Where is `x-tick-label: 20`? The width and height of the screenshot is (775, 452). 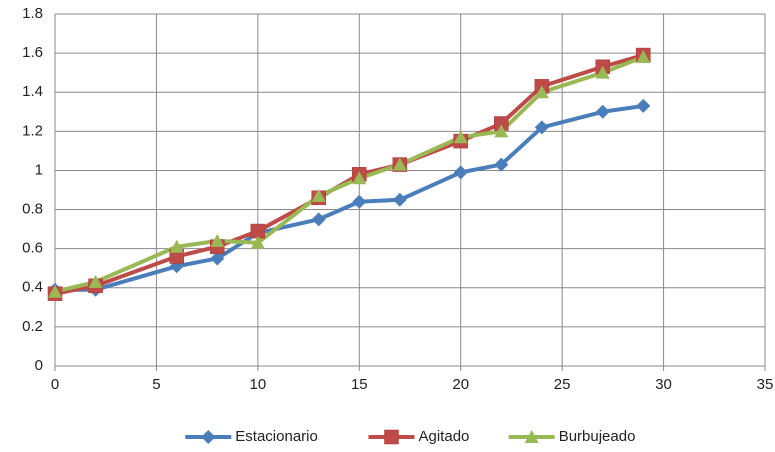
x-tick-label: 20 is located at coordinates (460, 384).